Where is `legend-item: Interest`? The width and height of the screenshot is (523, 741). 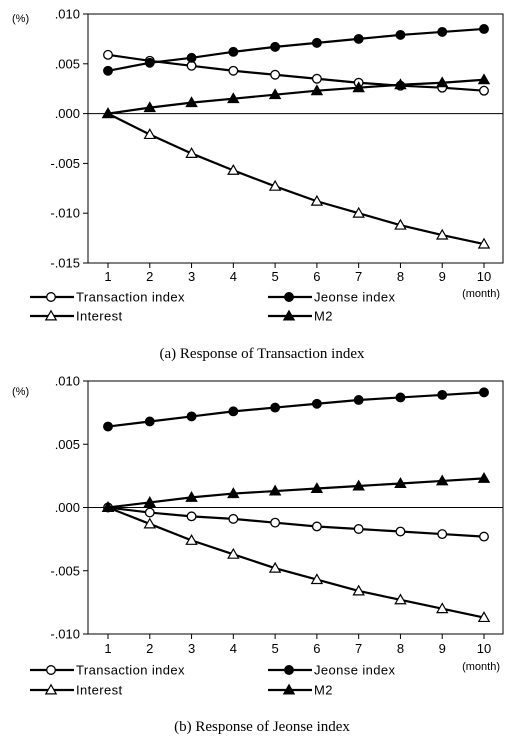 legend-item: Interest is located at coordinates (76, 690).